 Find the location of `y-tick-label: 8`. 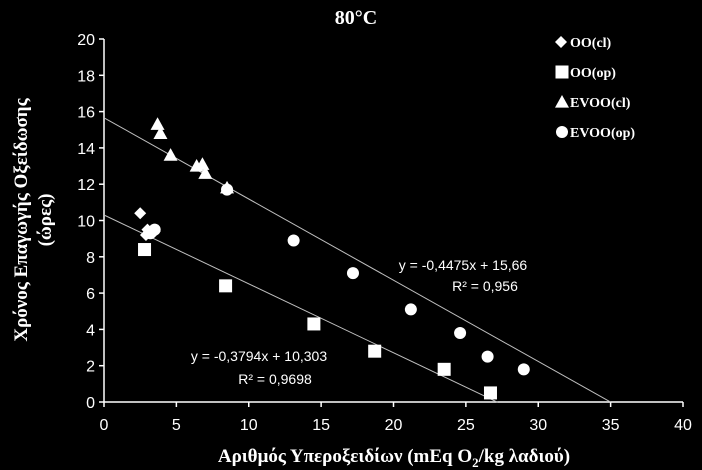

y-tick-label: 8 is located at coordinates (90, 258).